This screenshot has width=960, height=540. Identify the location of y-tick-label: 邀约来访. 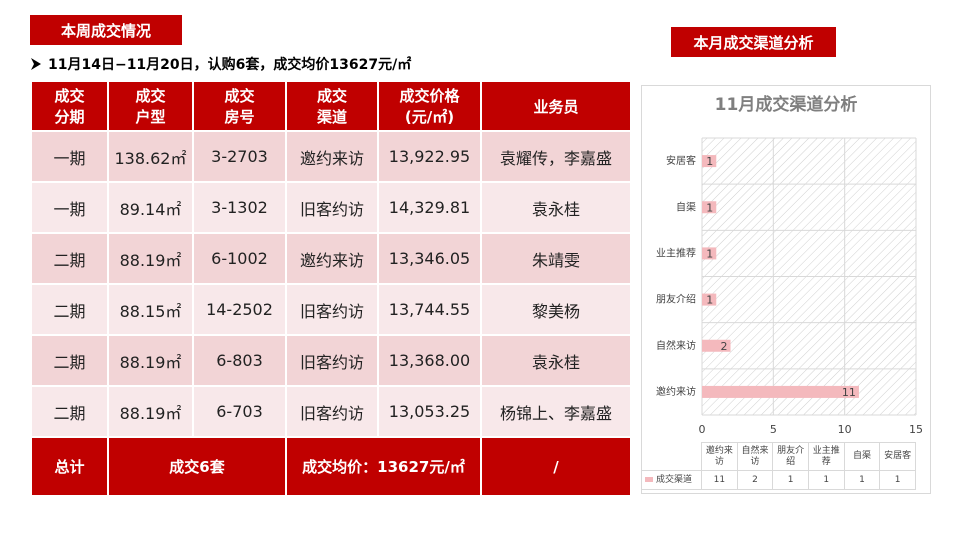
(676, 391).